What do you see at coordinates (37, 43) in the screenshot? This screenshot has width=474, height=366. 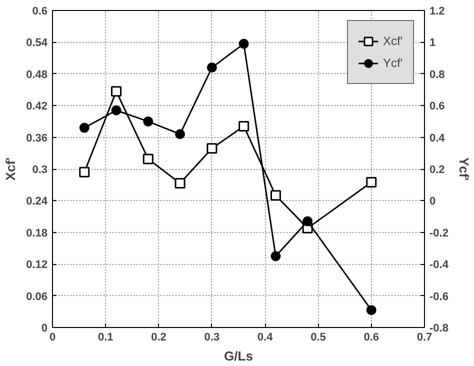 I see `y-tick-label: 0.54` at bounding box center [37, 43].